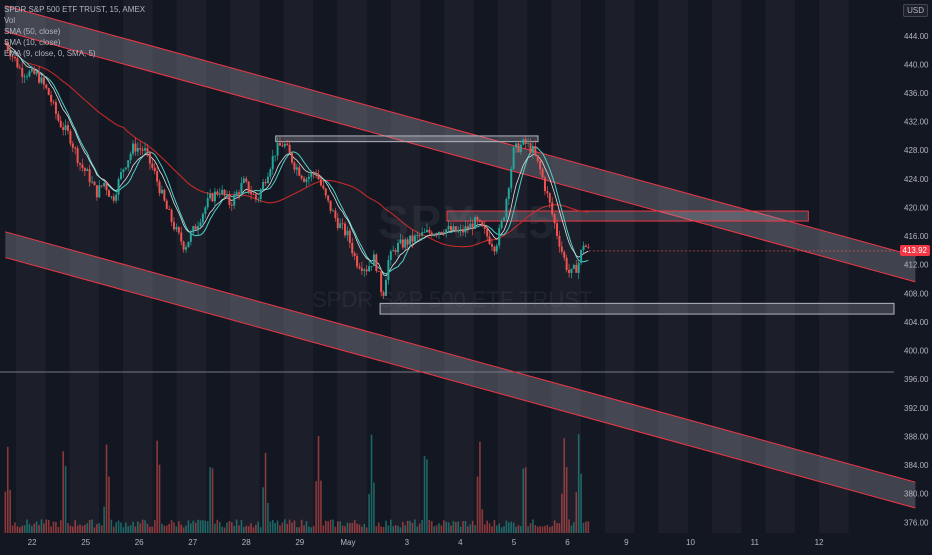 This screenshot has height=555, width=932. What do you see at coordinates (916, 522) in the screenshot?
I see `y-tick-label: 376.00` at bounding box center [916, 522].